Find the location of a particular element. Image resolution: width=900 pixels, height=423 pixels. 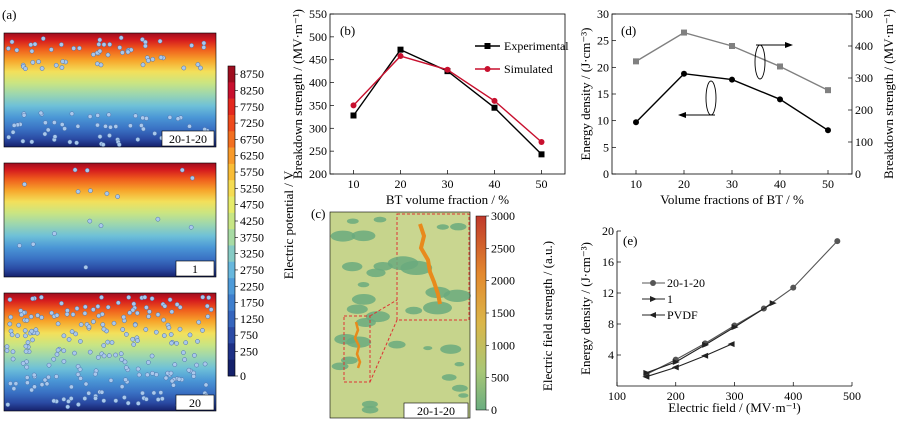

y-axis-label: Breakdown strength / (MV·m⁻¹) is located at coordinates (297, 94).